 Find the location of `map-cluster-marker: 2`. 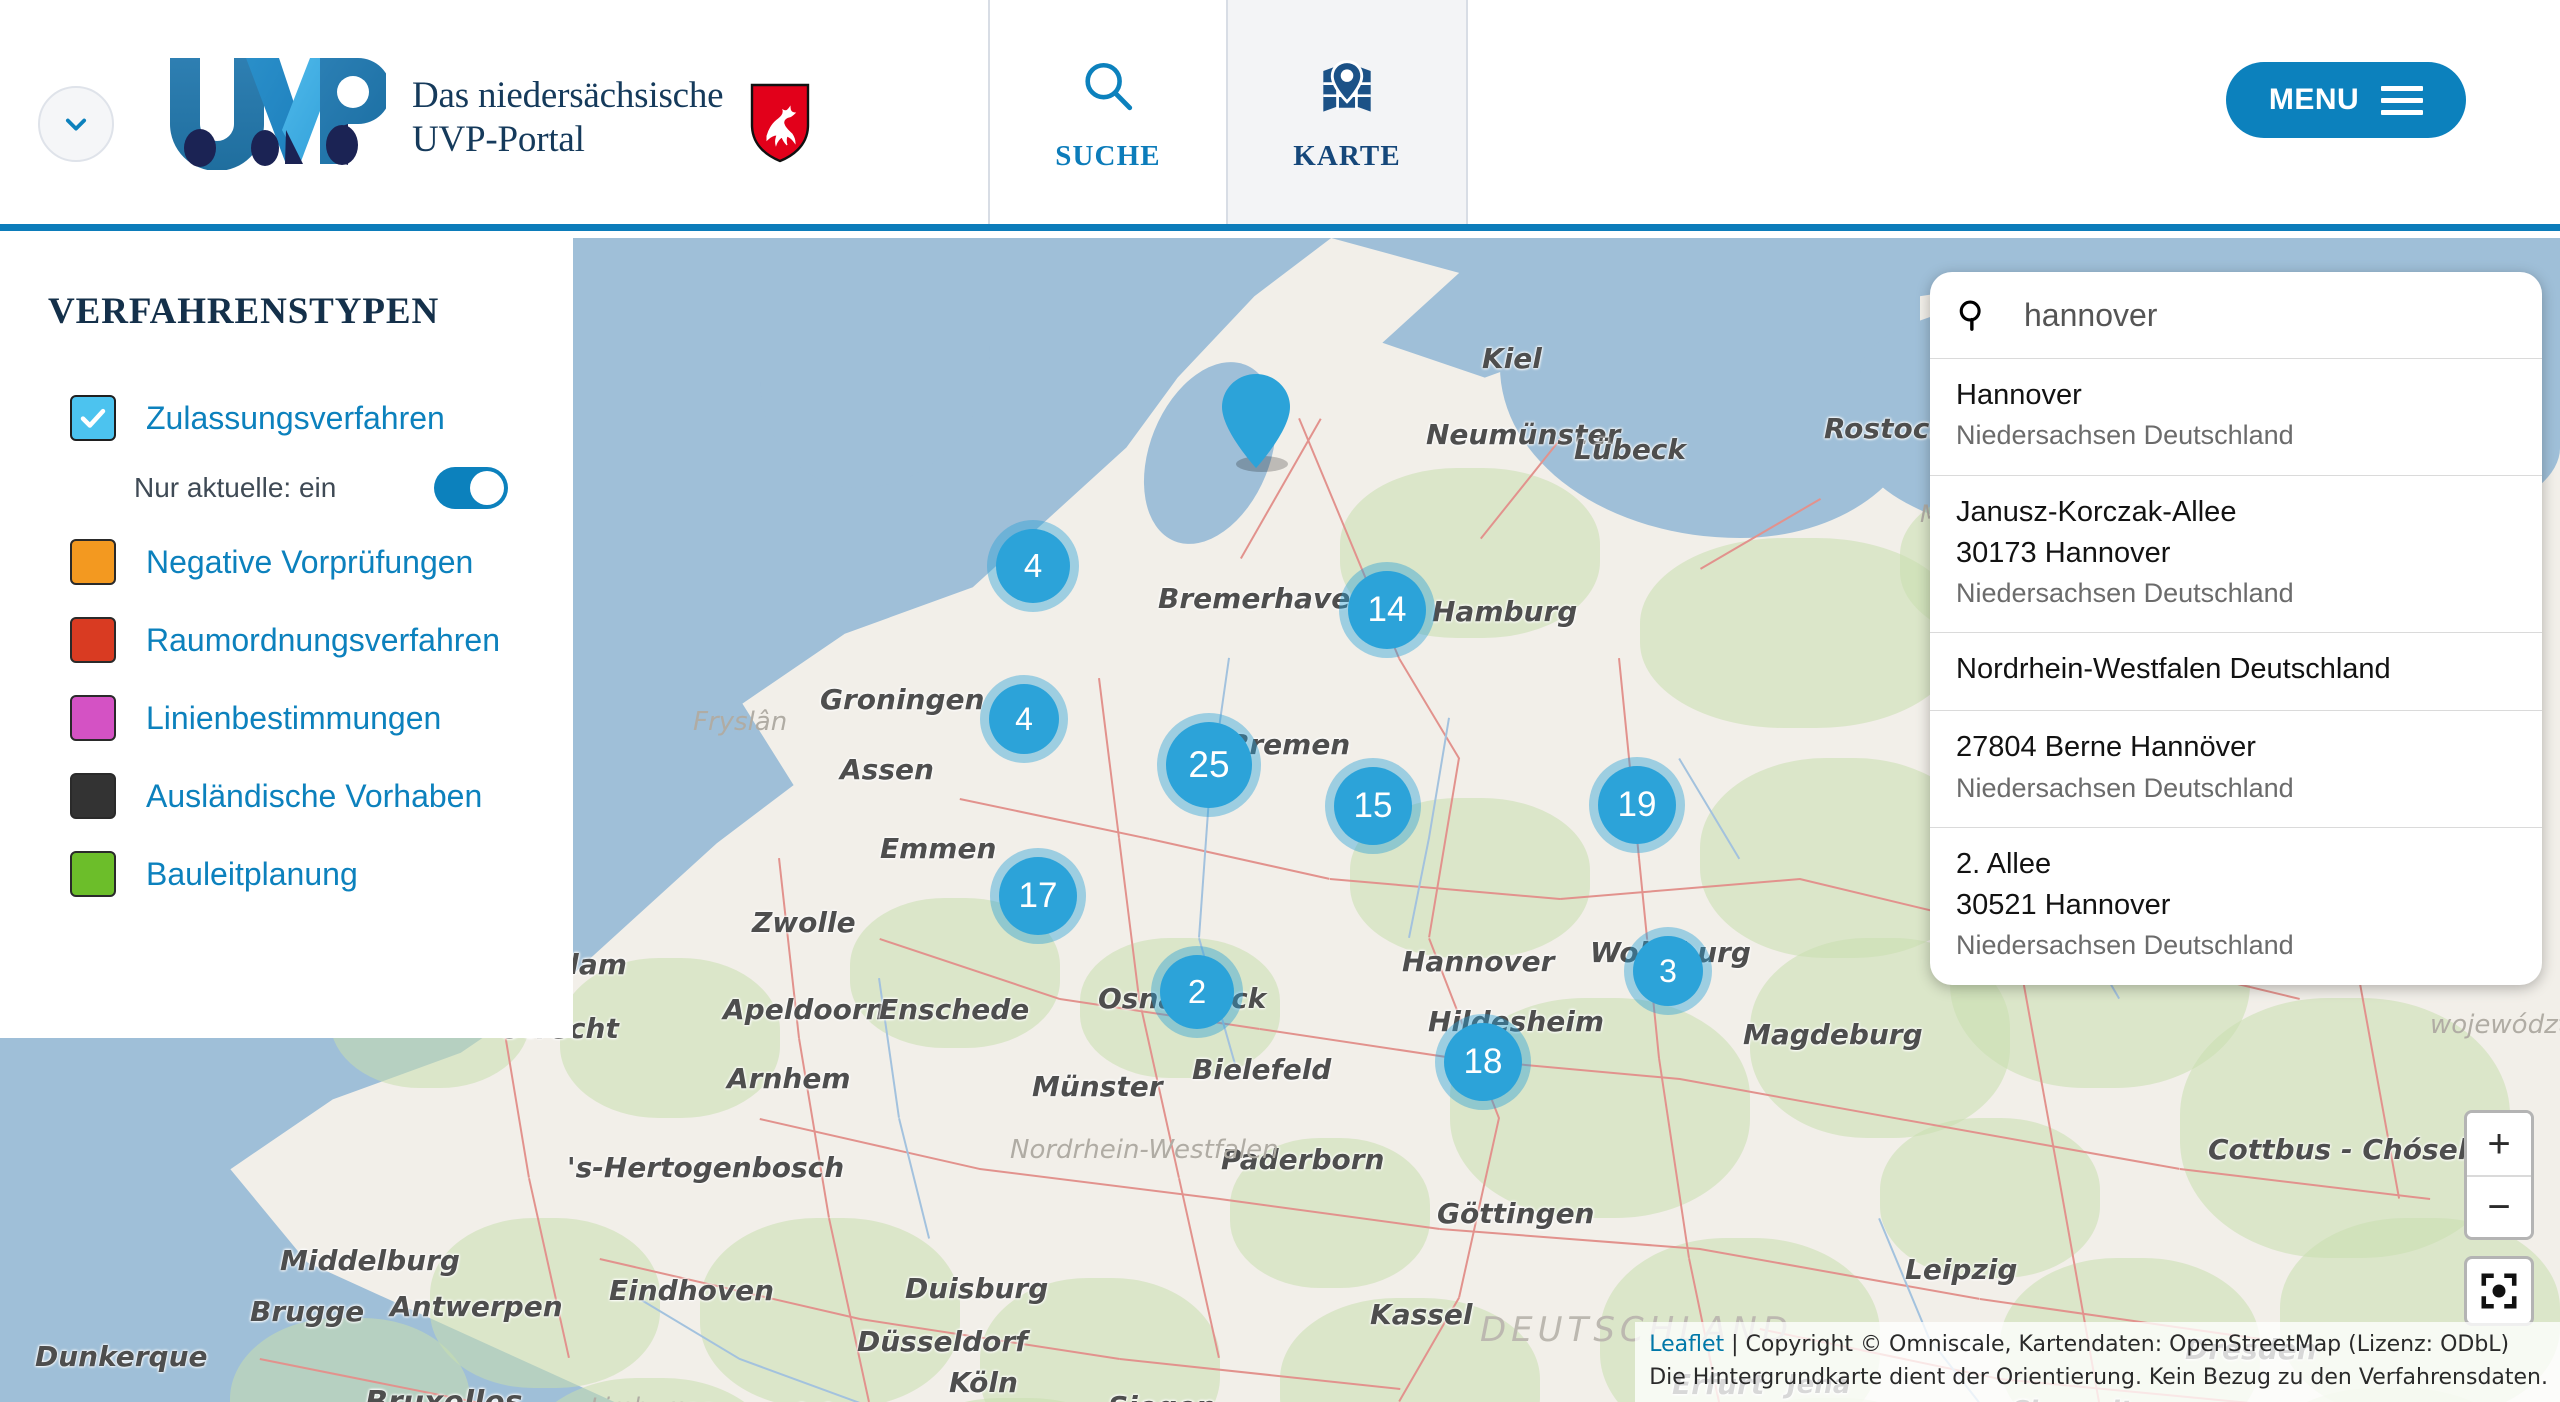

map-cluster-marker: 2 is located at coordinates (1197, 992).